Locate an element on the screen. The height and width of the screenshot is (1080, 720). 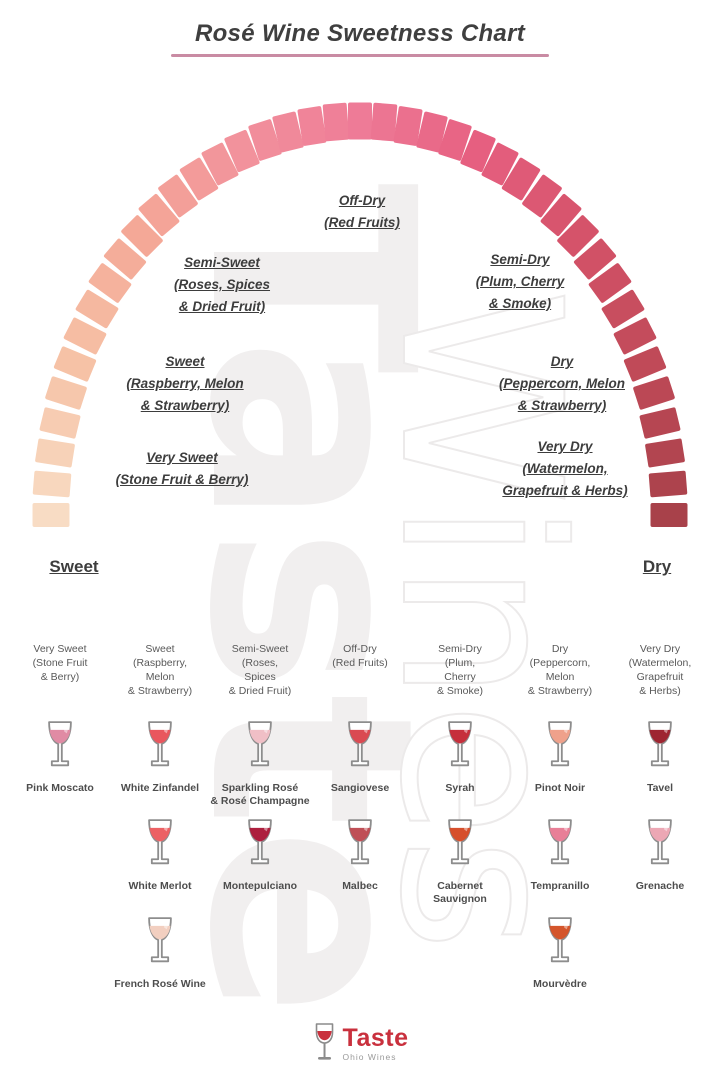
wine-name: Grenache is located at coordinates (660, 886).